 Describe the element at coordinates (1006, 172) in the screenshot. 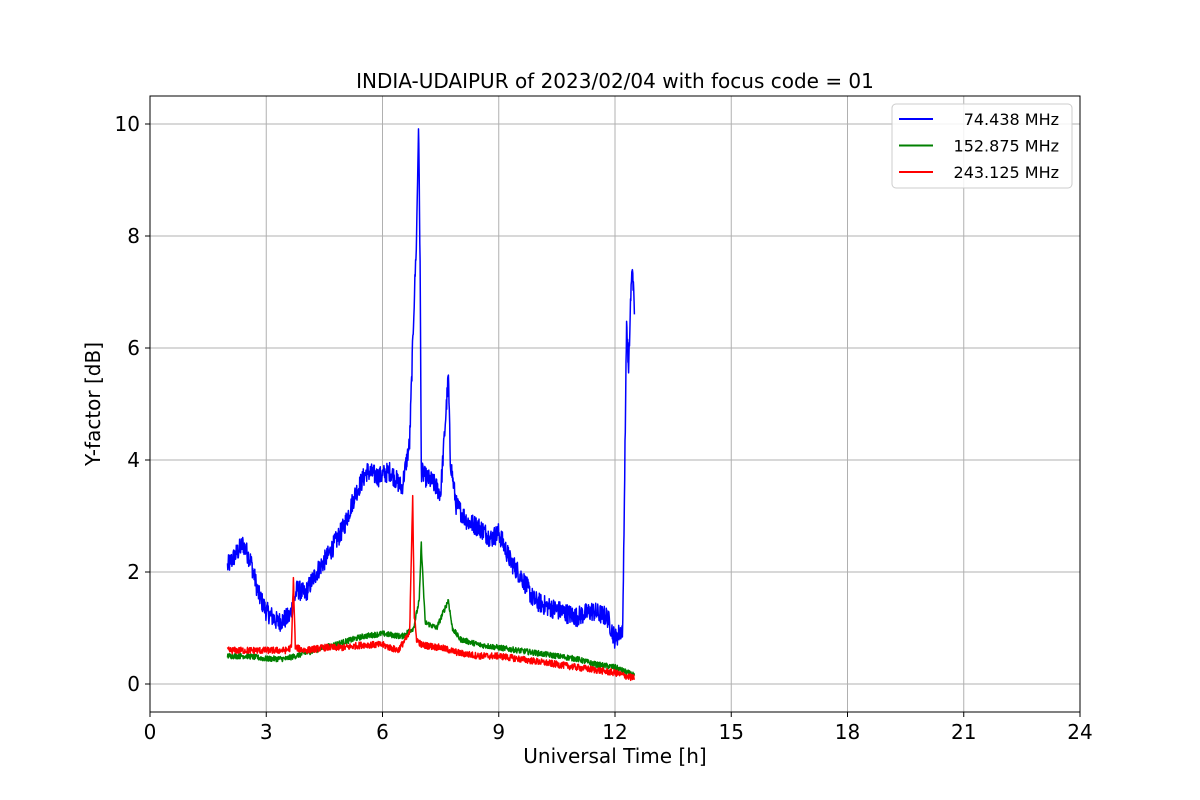

I see `legend-label-2: 243.125 MHz` at that location.